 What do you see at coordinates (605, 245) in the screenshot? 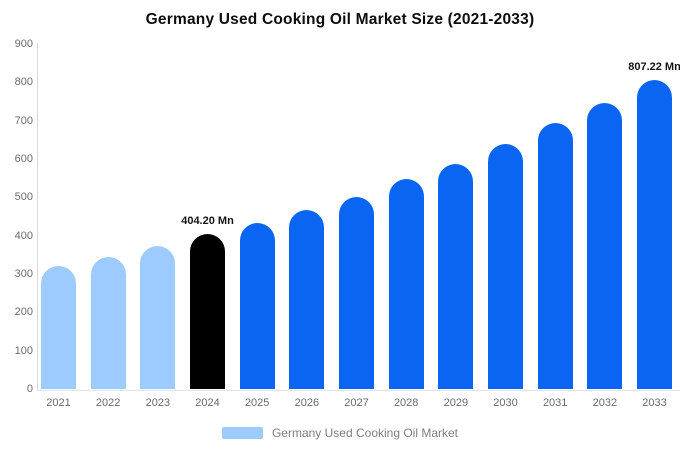
I see `bar-2032` at bounding box center [605, 245].